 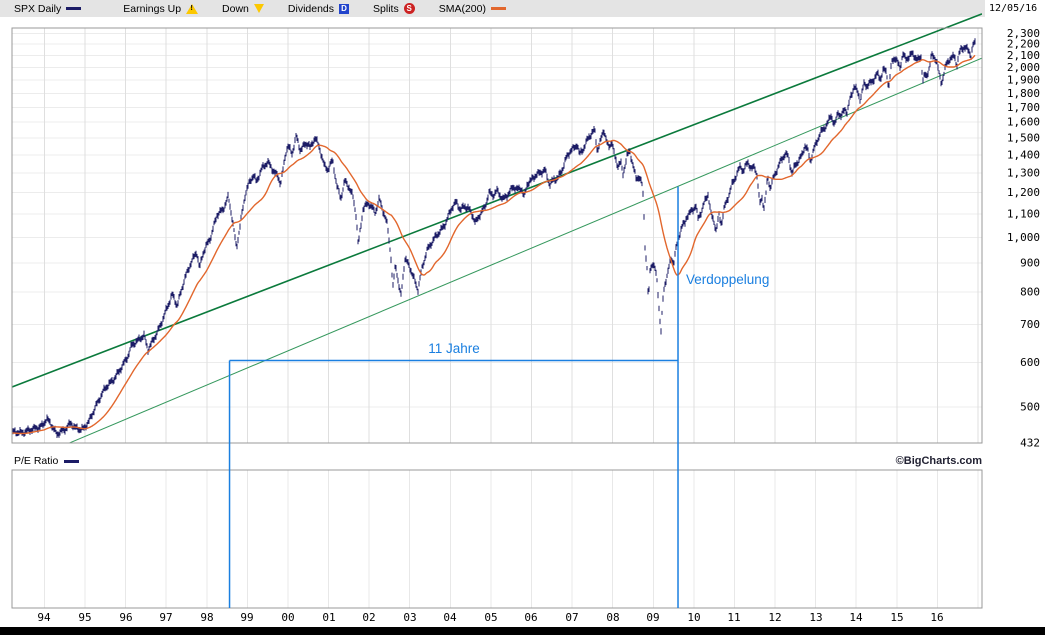 What do you see at coordinates (530, 617) in the screenshot?
I see `x-axis-label: 06` at bounding box center [530, 617].